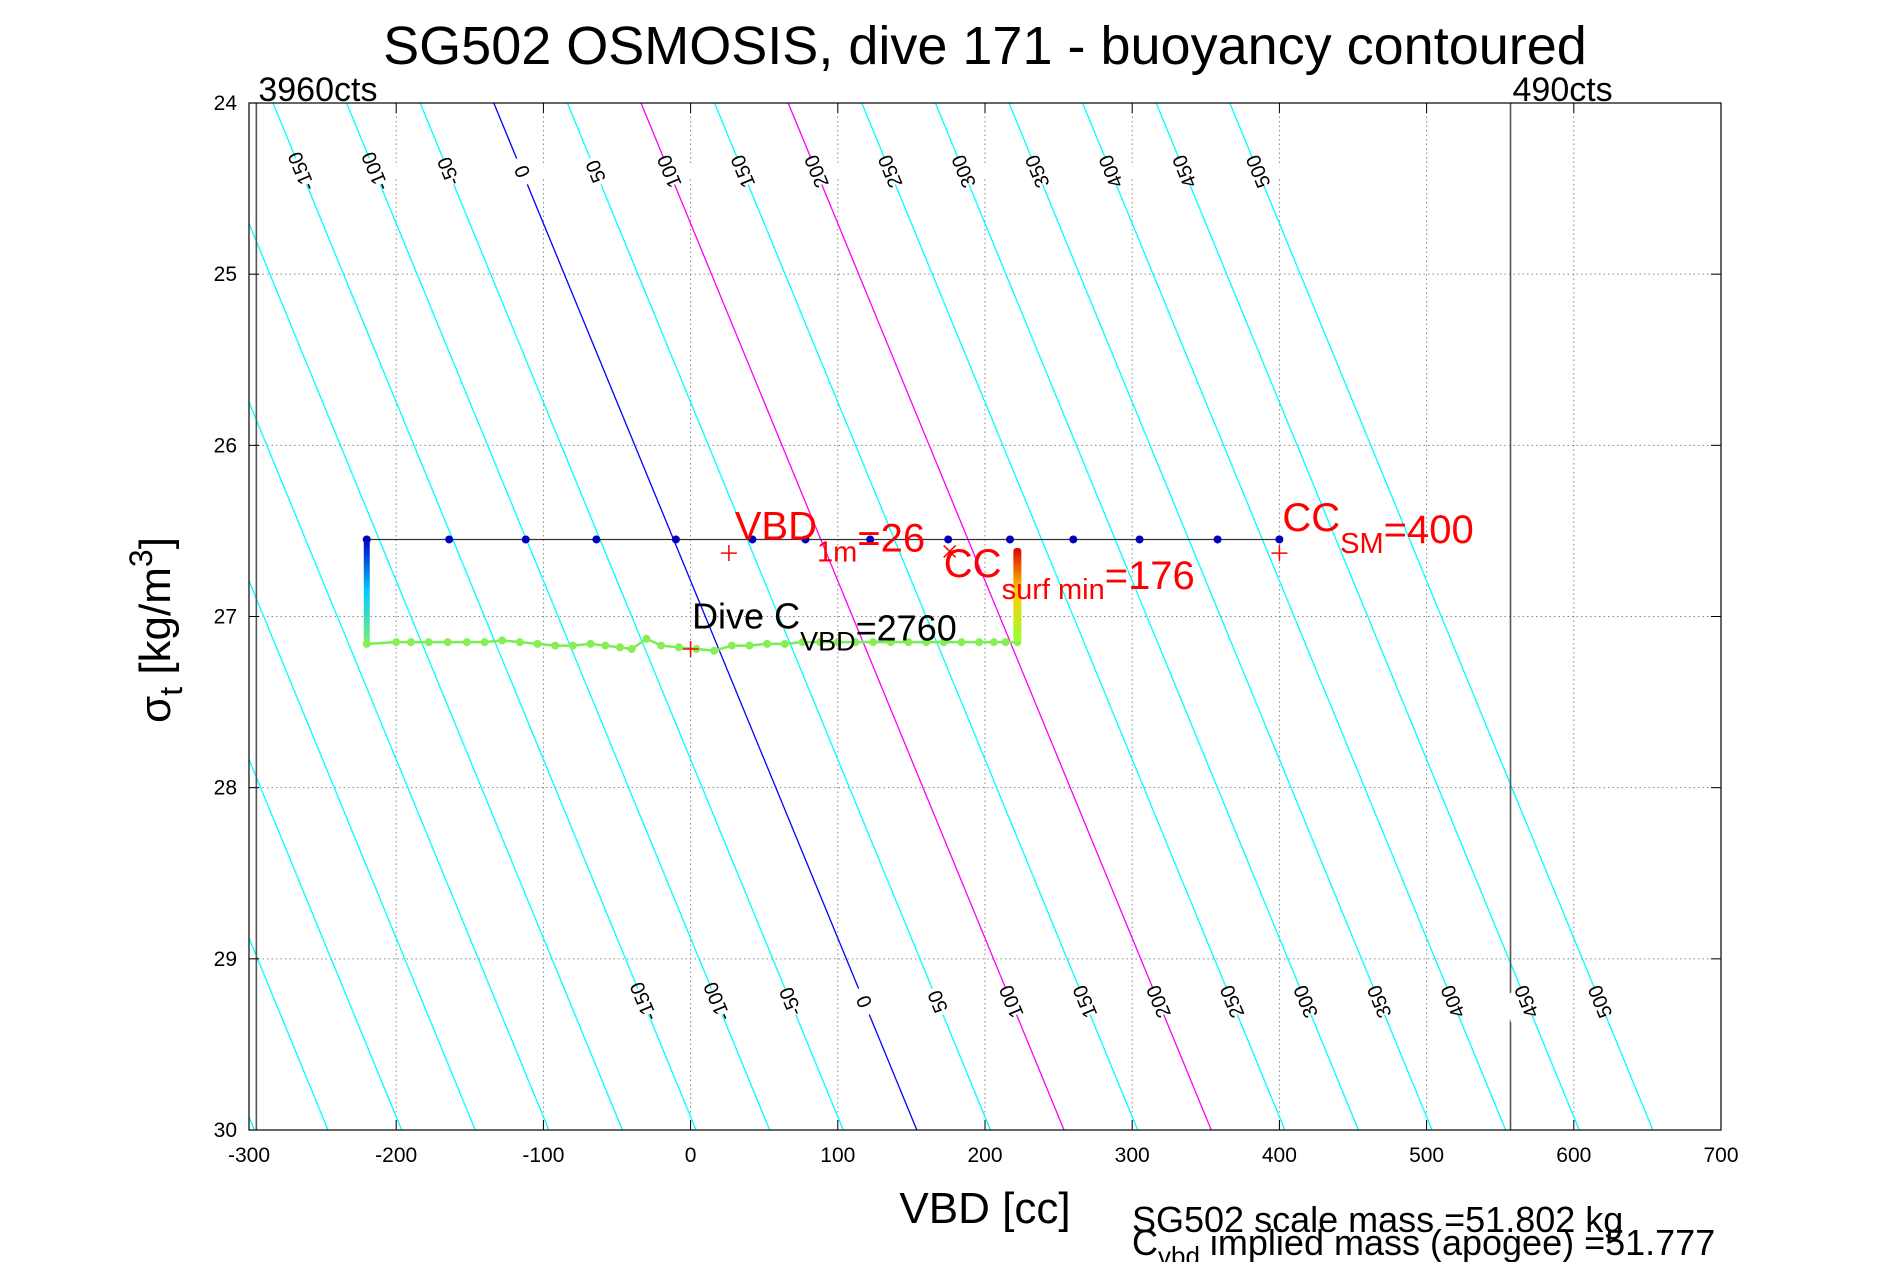  I want to click on annotation-2-main: CC, so click(1311, 518).